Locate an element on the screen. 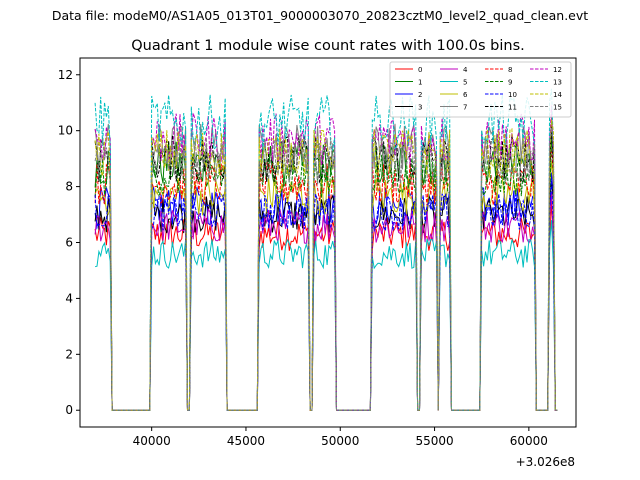 The width and height of the screenshot is (640, 480). x-tick-label: 50000 is located at coordinates (340, 441).